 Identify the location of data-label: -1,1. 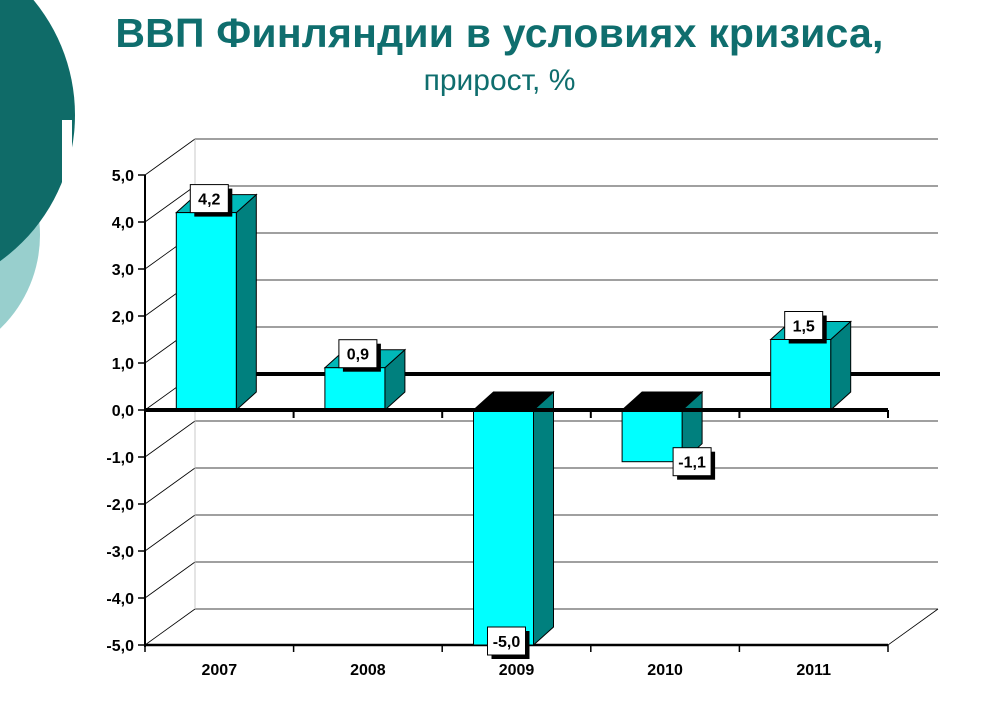
(692, 463).